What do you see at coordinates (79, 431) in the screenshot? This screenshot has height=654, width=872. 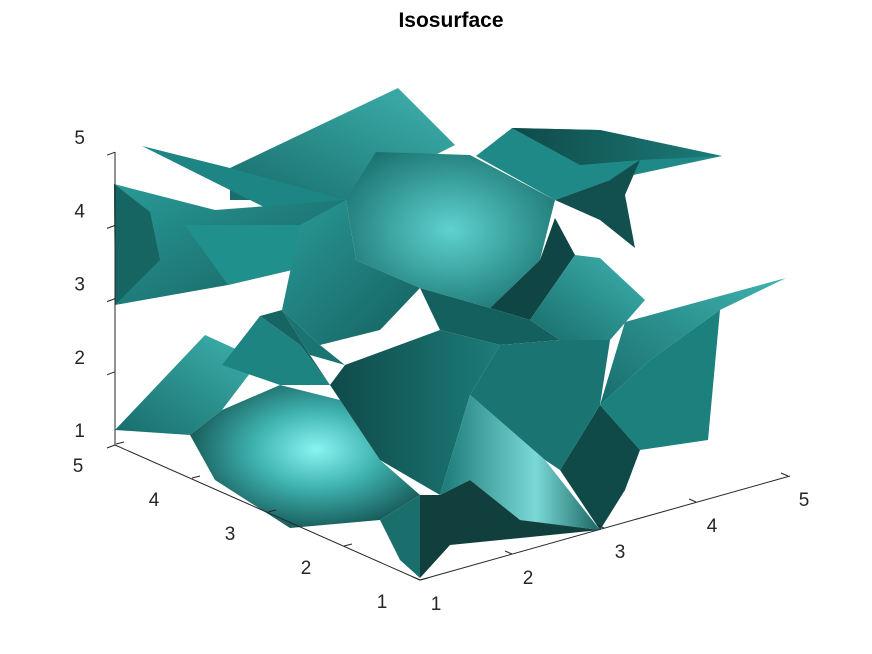 I see `z-tick-label: 1` at bounding box center [79, 431].